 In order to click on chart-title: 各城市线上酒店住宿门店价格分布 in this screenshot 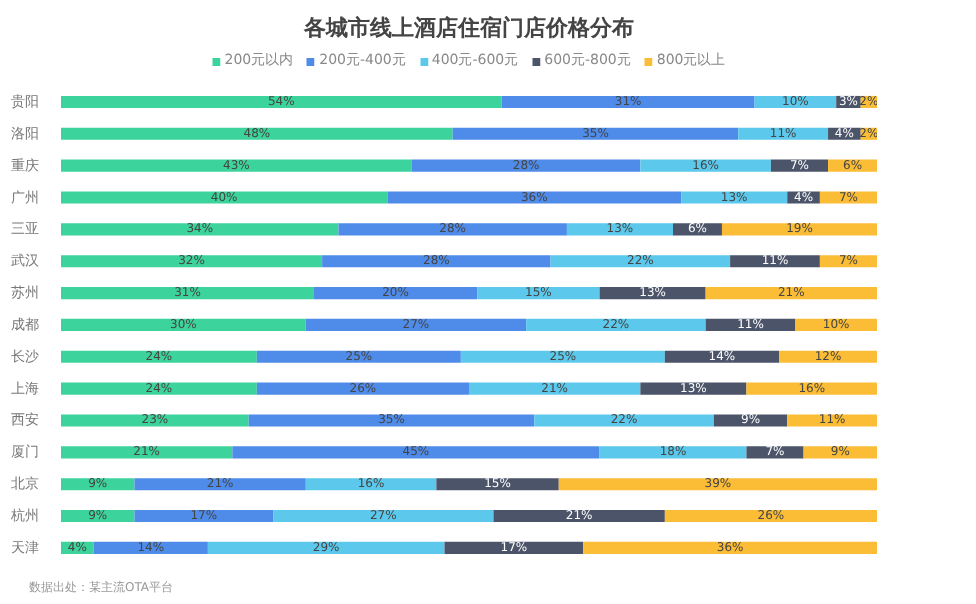, I will do `click(468, 28)`.